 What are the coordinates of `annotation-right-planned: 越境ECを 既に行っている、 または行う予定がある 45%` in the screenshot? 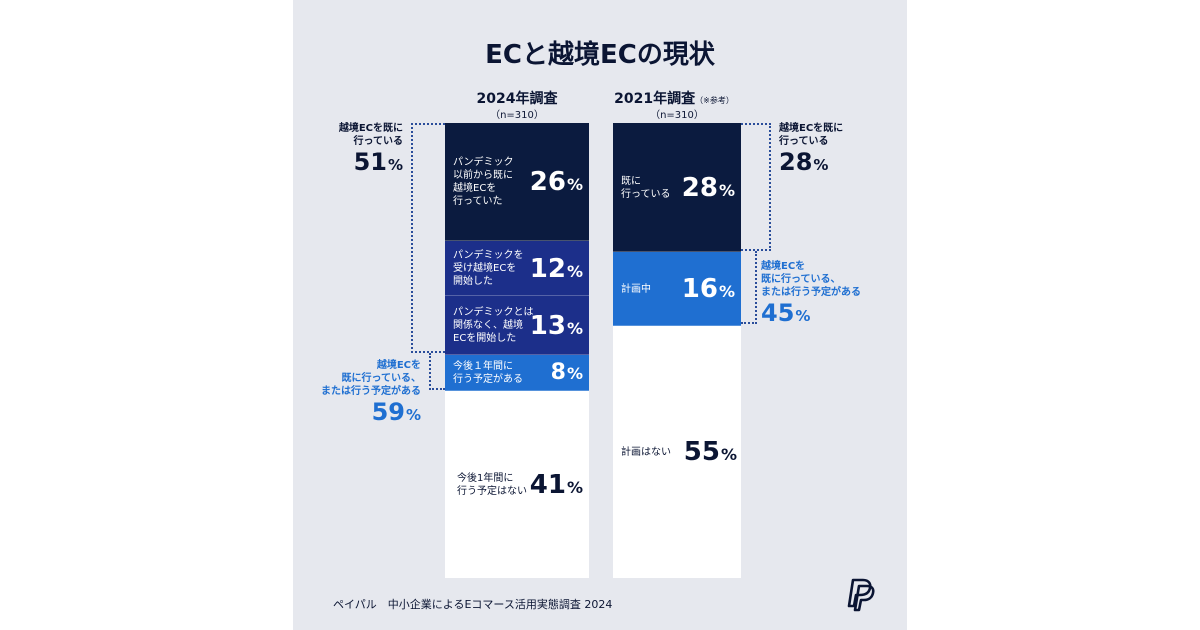 It's located at (826, 295).